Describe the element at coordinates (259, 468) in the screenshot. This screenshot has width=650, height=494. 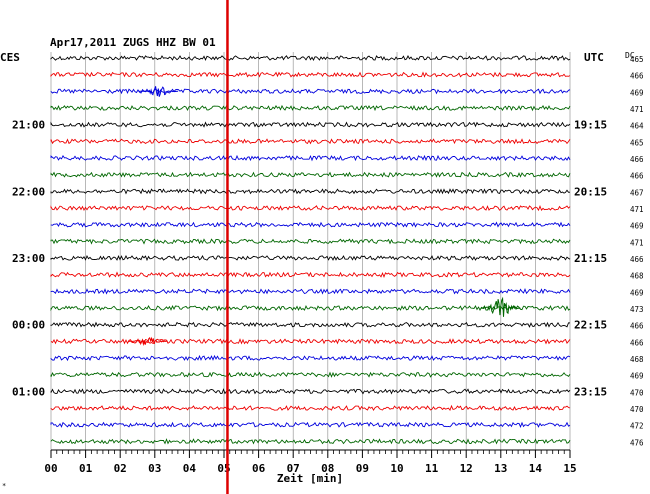
I see `x-tick-label: 06` at that location.